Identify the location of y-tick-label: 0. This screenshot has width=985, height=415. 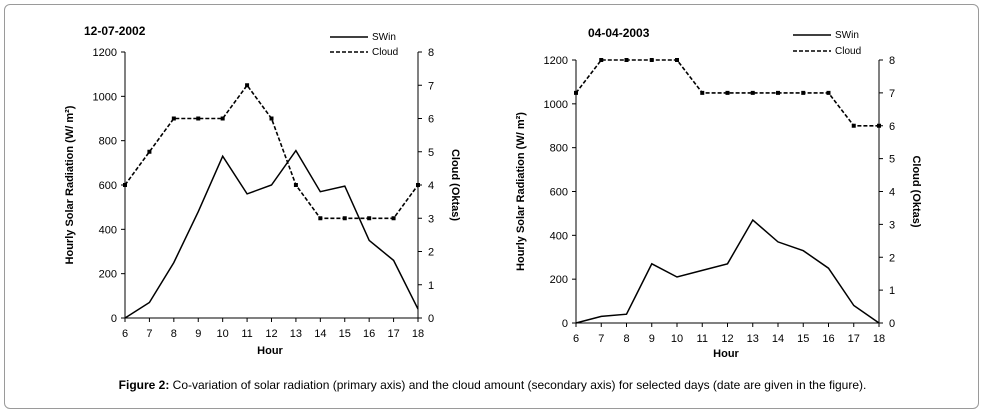
(114, 319).